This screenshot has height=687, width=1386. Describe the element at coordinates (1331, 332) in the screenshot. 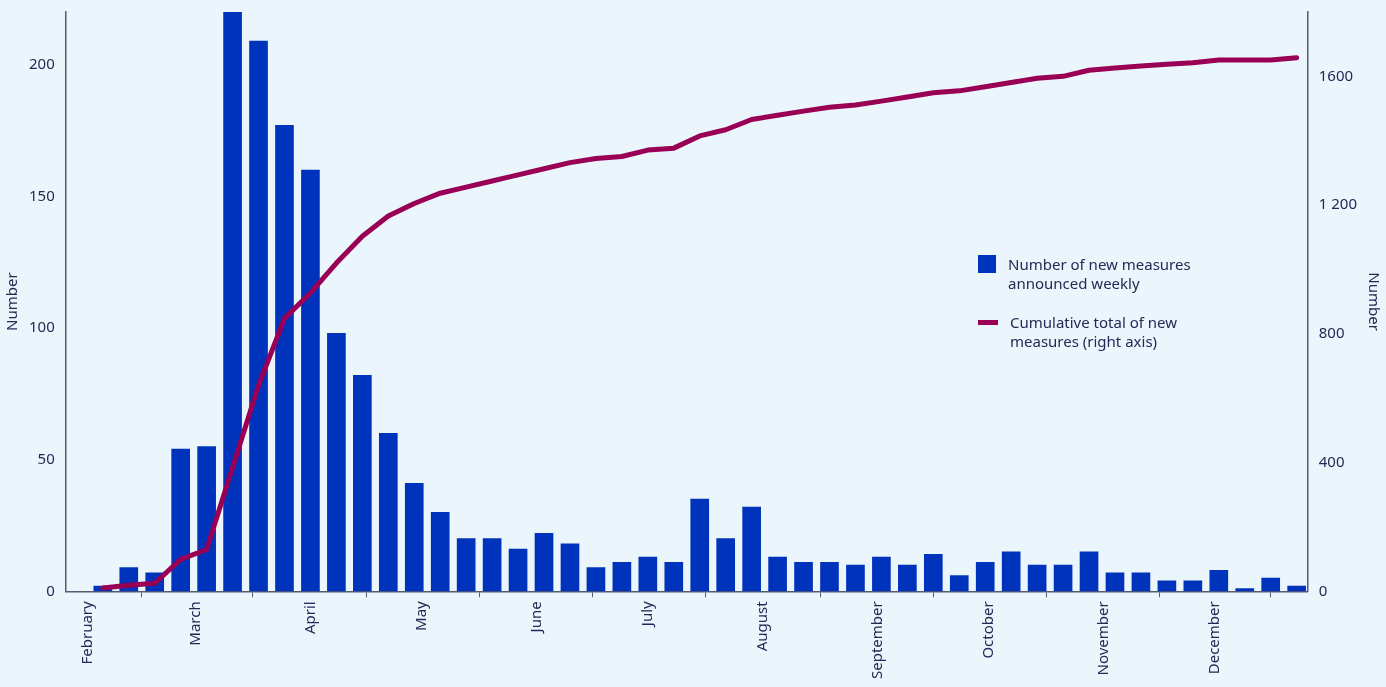

I see `y2-tick-label: 800` at that location.